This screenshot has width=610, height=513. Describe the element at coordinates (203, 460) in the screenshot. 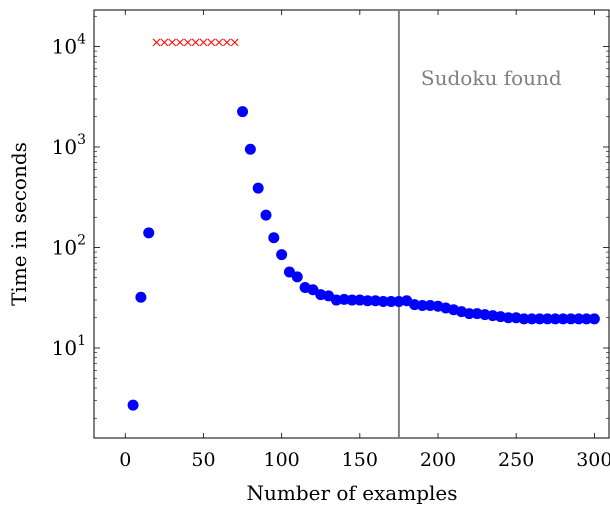

I see `x-tick-label: 50` at that location.